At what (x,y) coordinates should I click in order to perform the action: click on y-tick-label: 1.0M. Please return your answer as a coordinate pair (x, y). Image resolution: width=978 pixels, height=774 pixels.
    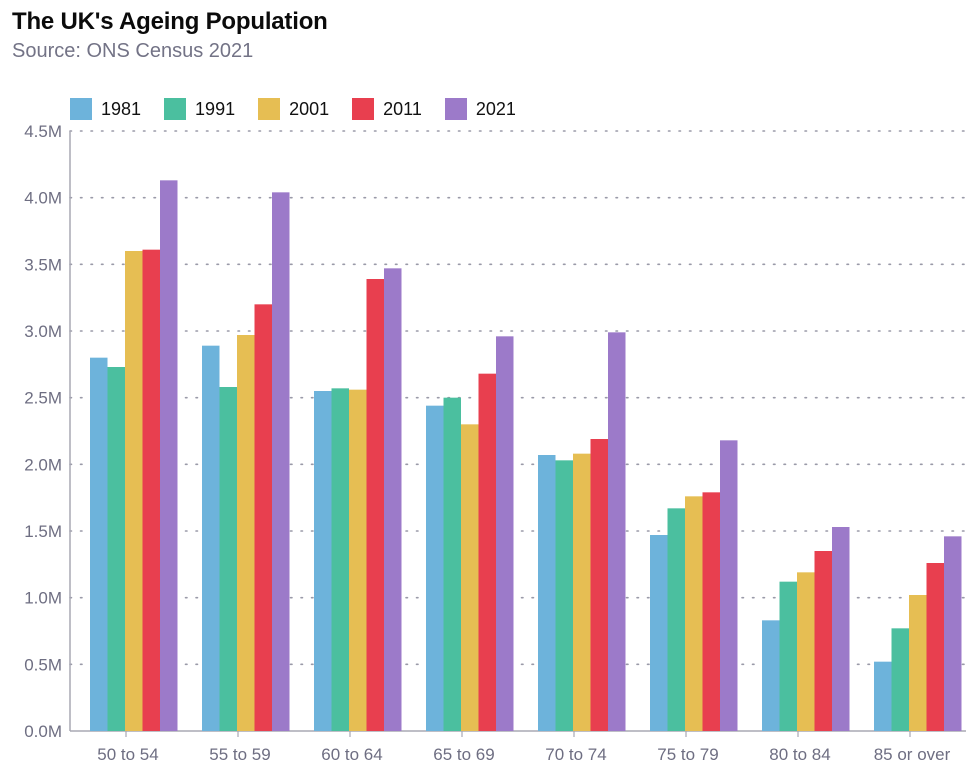
    Looking at the image, I should click on (43, 598).